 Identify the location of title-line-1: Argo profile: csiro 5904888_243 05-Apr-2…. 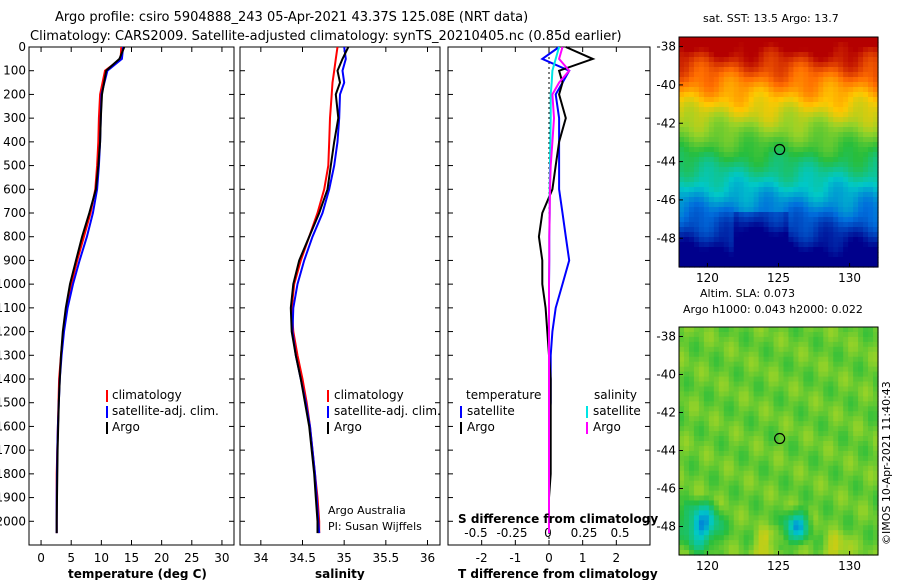
(291, 17).